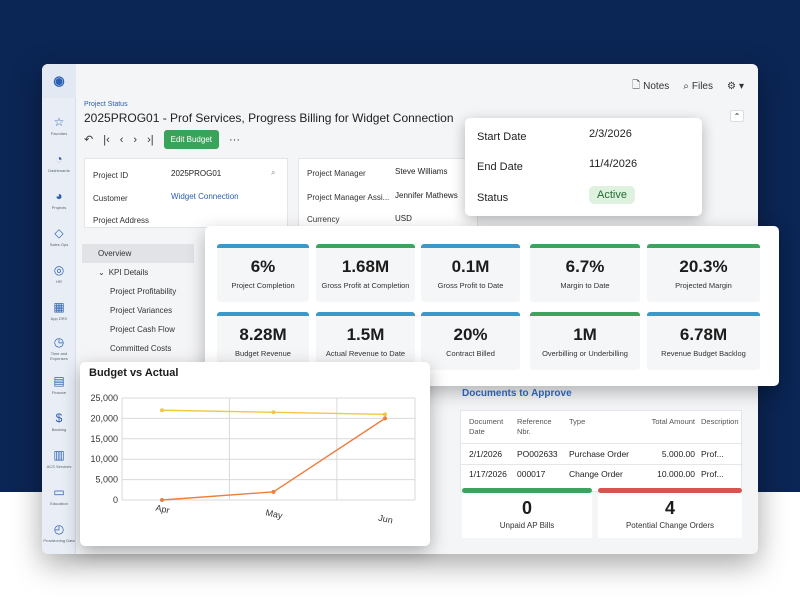 The height and width of the screenshot is (600, 800). I want to click on y-tick-label: 5,000, so click(106, 480).